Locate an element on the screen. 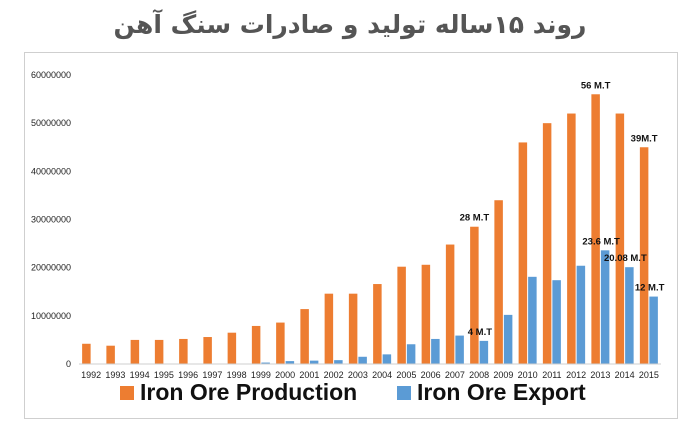  x-tick-label: 1994 is located at coordinates (140, 375).